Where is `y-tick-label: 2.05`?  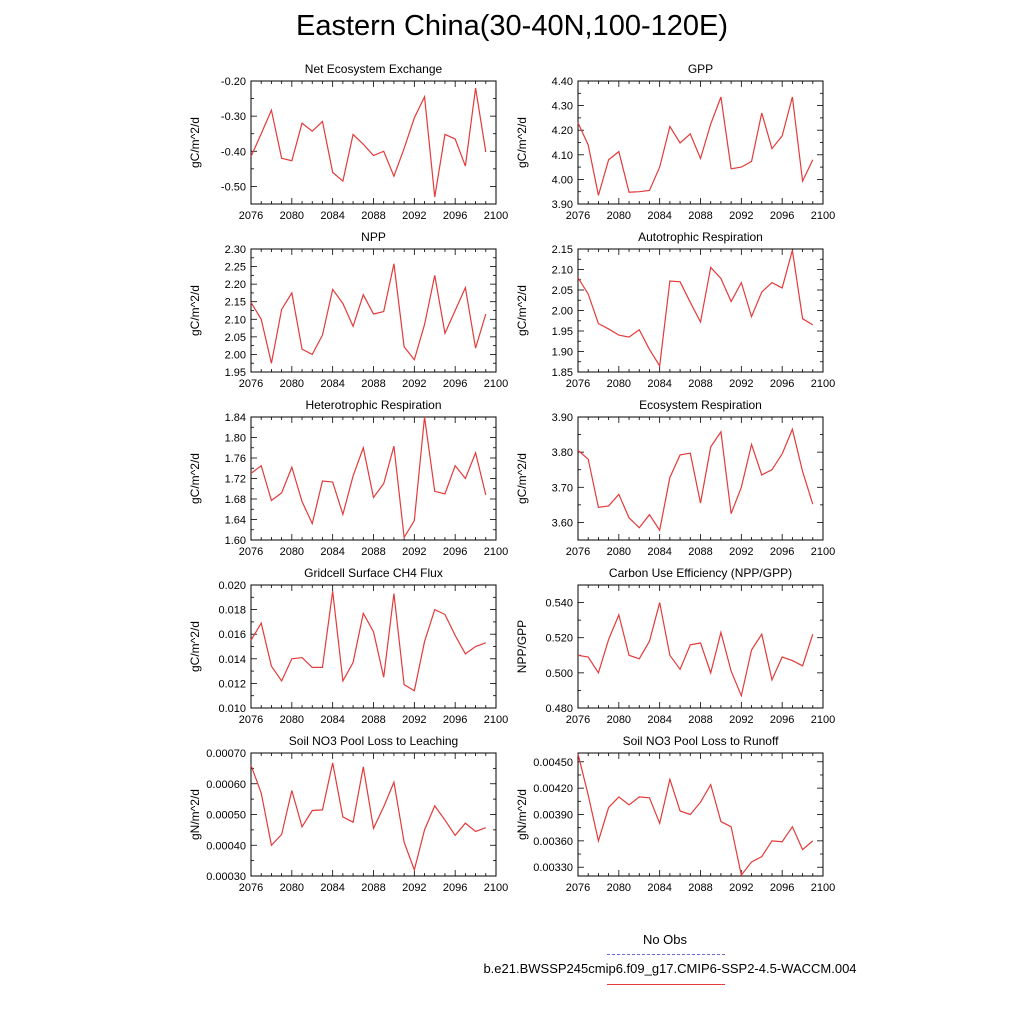
y-tick-label: 2.05 is located at coordinates (235, 338).